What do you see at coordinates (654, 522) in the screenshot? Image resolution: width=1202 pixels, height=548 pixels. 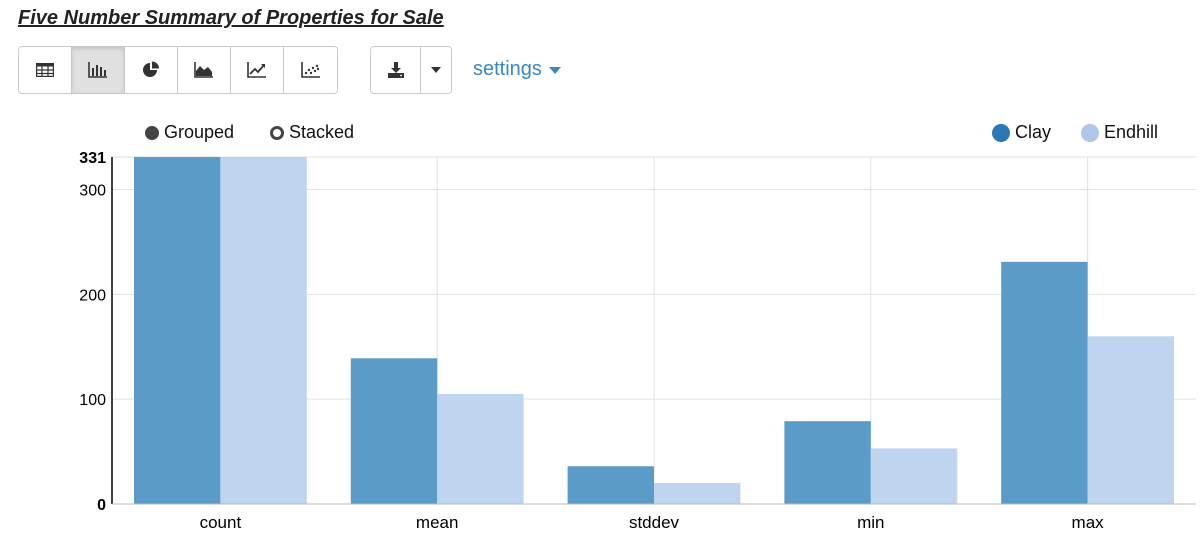 I see `x-tick-label: stddev` at bounding box center [654, 522].